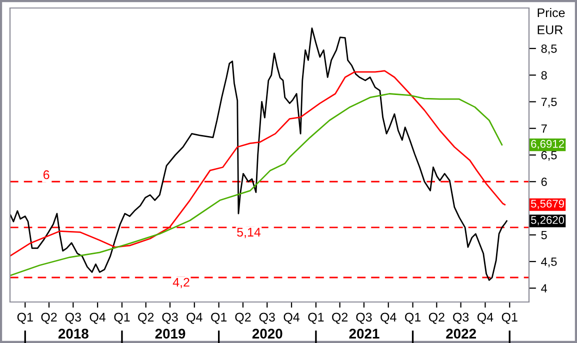  What do you see at coordinates (461, 333) in the screenshot?
I see `x2-tick-label: 2022` at bounding box center [461, 333].